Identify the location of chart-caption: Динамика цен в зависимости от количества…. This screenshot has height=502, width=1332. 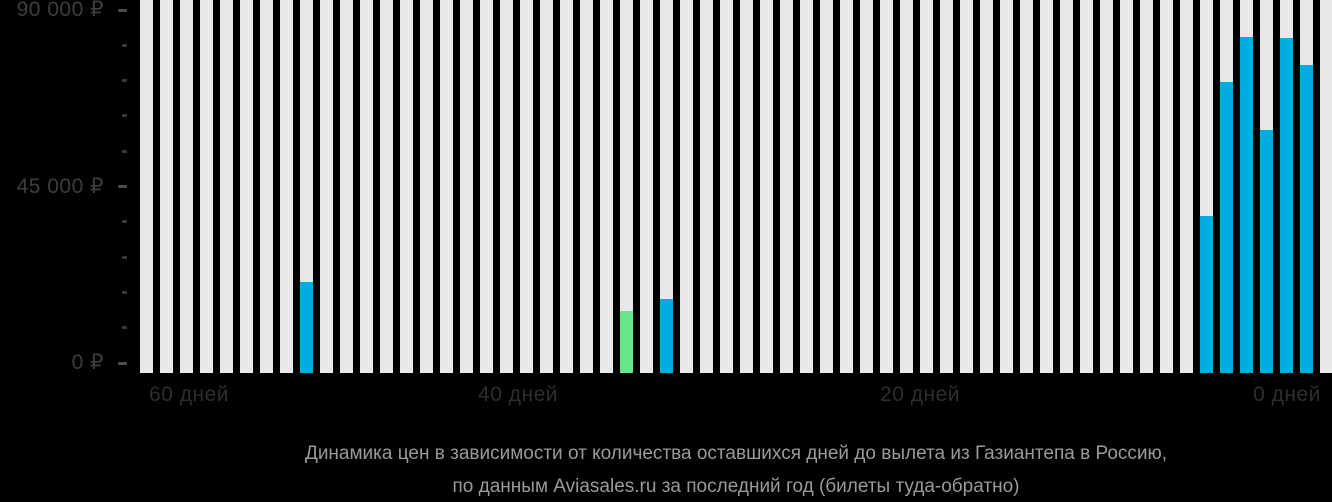
(736, 469).